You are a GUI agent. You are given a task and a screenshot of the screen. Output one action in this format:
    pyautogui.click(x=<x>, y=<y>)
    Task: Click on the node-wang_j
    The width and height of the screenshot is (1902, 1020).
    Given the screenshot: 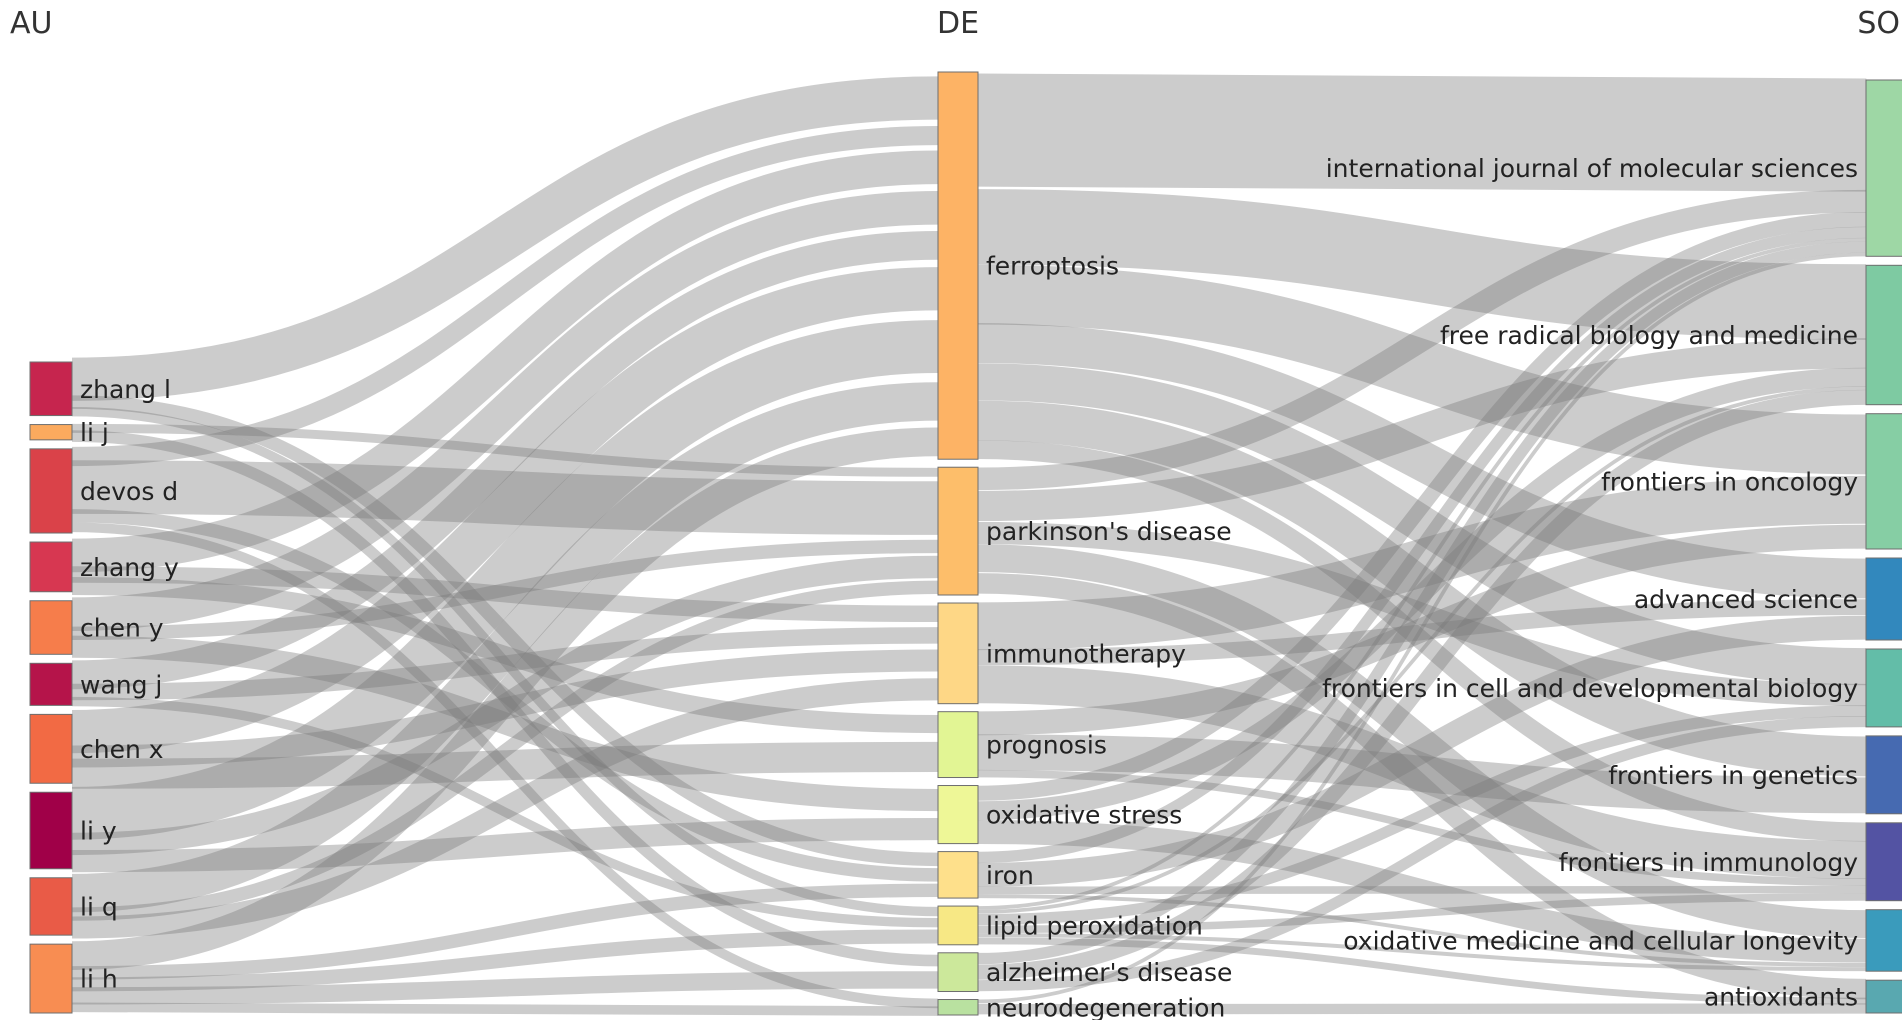 What is the action you would take?
    pyautogui.click(x=51, y=684)
    